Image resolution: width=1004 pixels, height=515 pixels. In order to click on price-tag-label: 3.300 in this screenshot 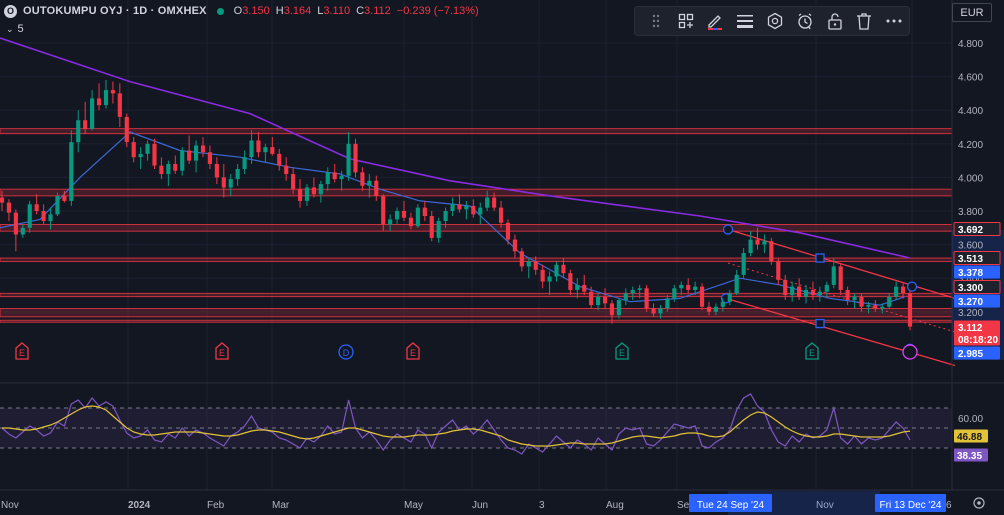, I will do `click(970, 288)`.